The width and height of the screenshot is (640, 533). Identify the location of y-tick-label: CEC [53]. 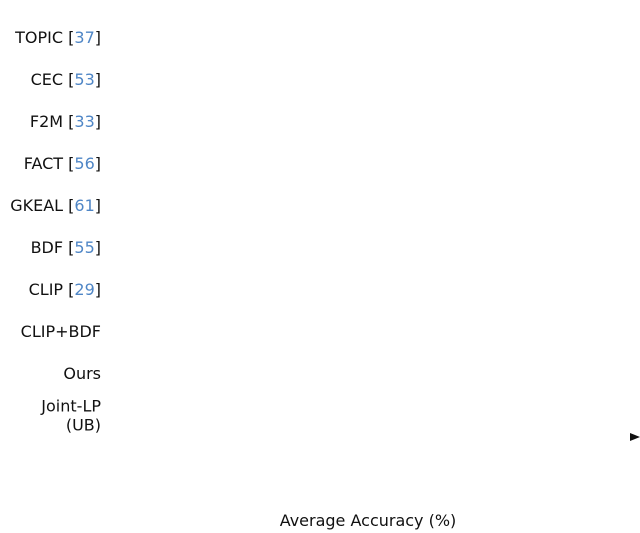
(66, 79).